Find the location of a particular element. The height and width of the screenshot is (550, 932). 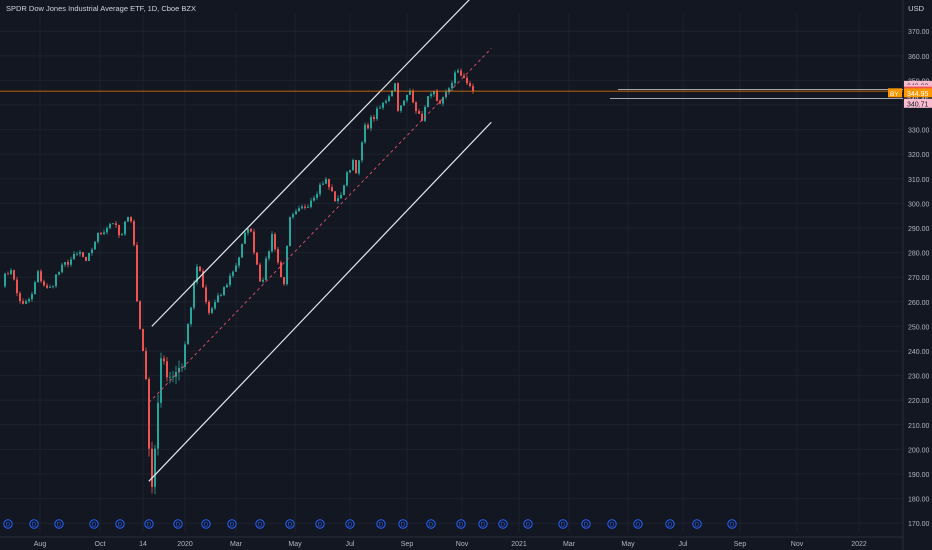

price-label: 340.71 is located at coordinates (918, 104).